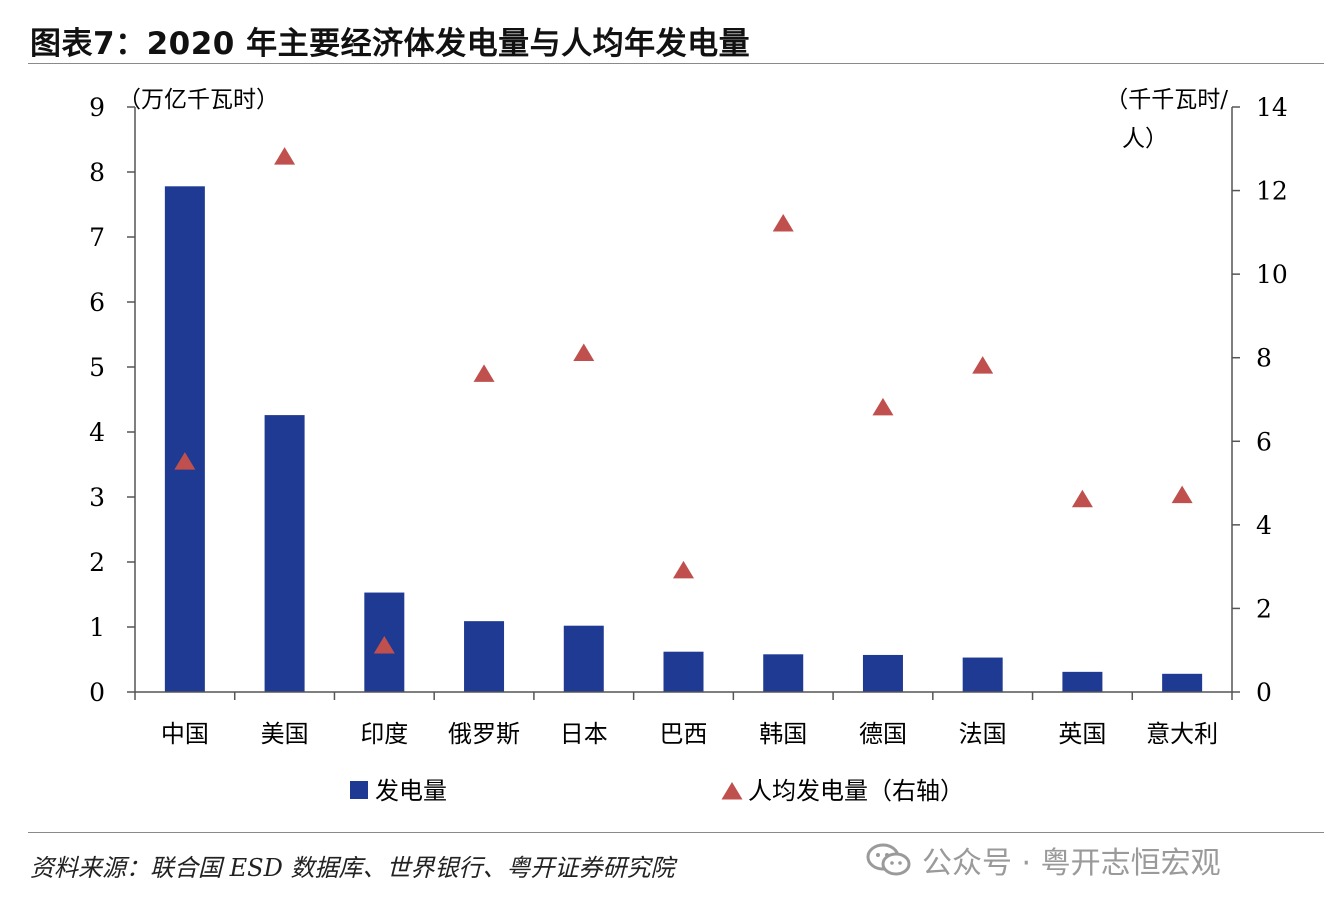  What do you see at coordinates (676, 63) in the screenshot?
I see `title-divider` at bounding box center [676, 63].